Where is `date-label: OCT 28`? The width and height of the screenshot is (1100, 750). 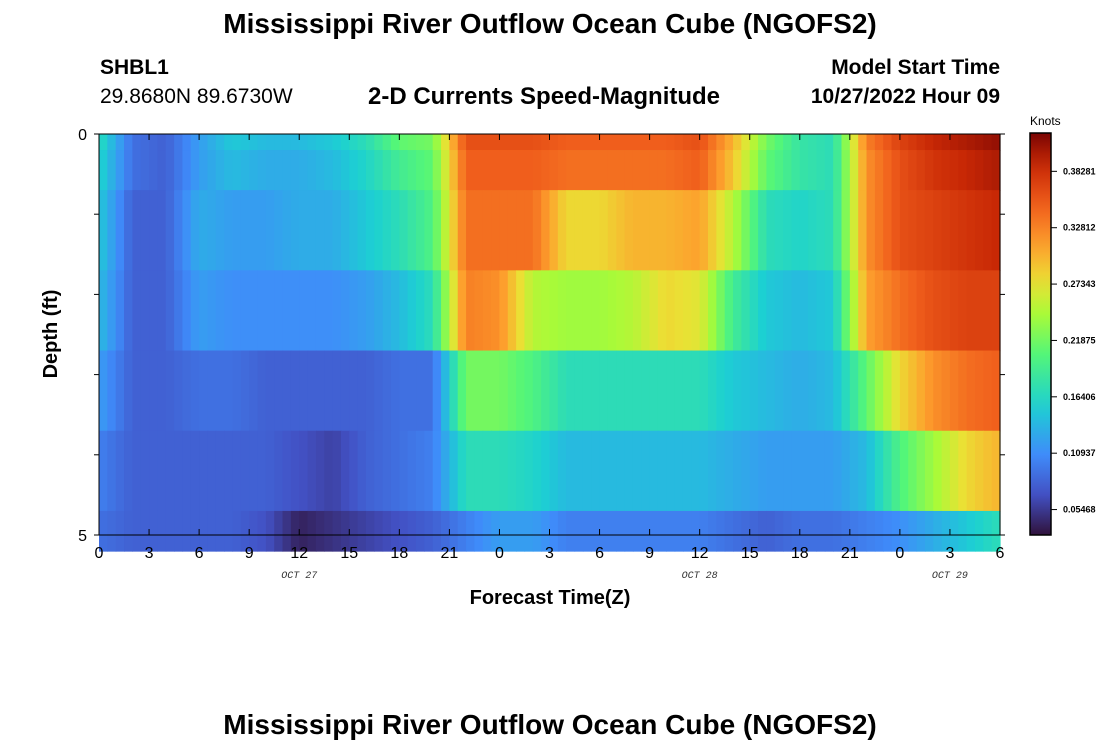 date-label: OCT 28 is located at coordinates (700, 576).